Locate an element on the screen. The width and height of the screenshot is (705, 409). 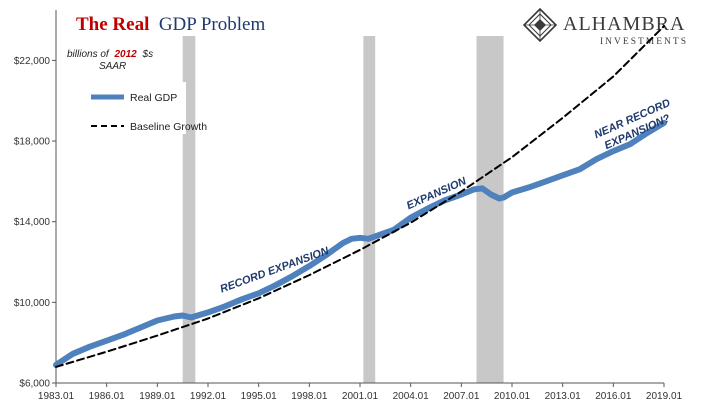
y-tick-label-3: $18,000 is located at coordinates (32, 142).